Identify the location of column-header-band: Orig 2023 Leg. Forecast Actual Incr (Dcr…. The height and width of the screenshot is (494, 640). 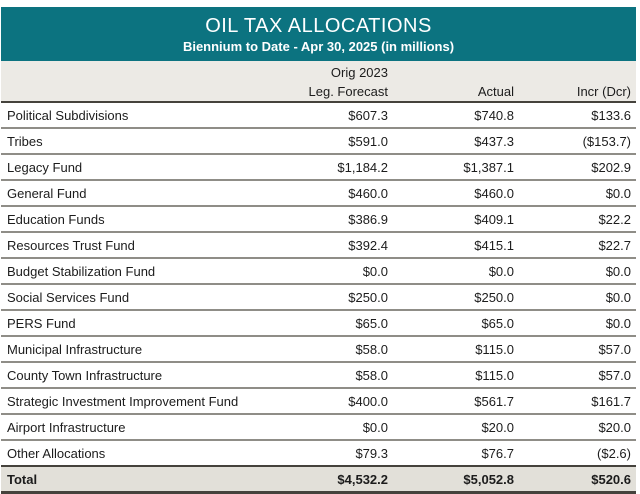
(318, 82).